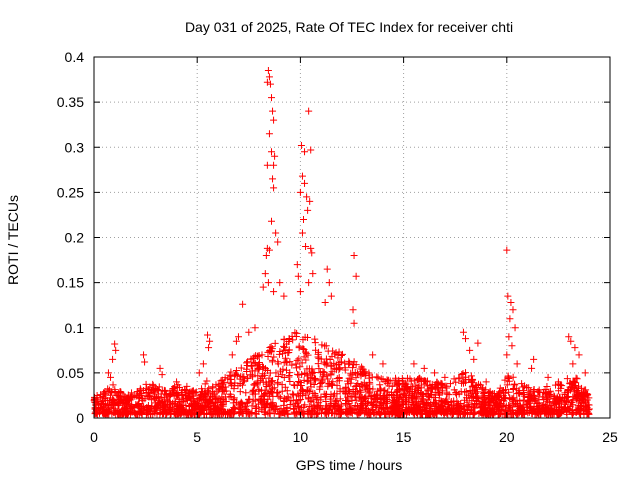 The image size is (640, 480). What do you see at coordinates (507, 437) in the screenshot?
I see `x-tick-label: 20` at bounding box center [507, 437].